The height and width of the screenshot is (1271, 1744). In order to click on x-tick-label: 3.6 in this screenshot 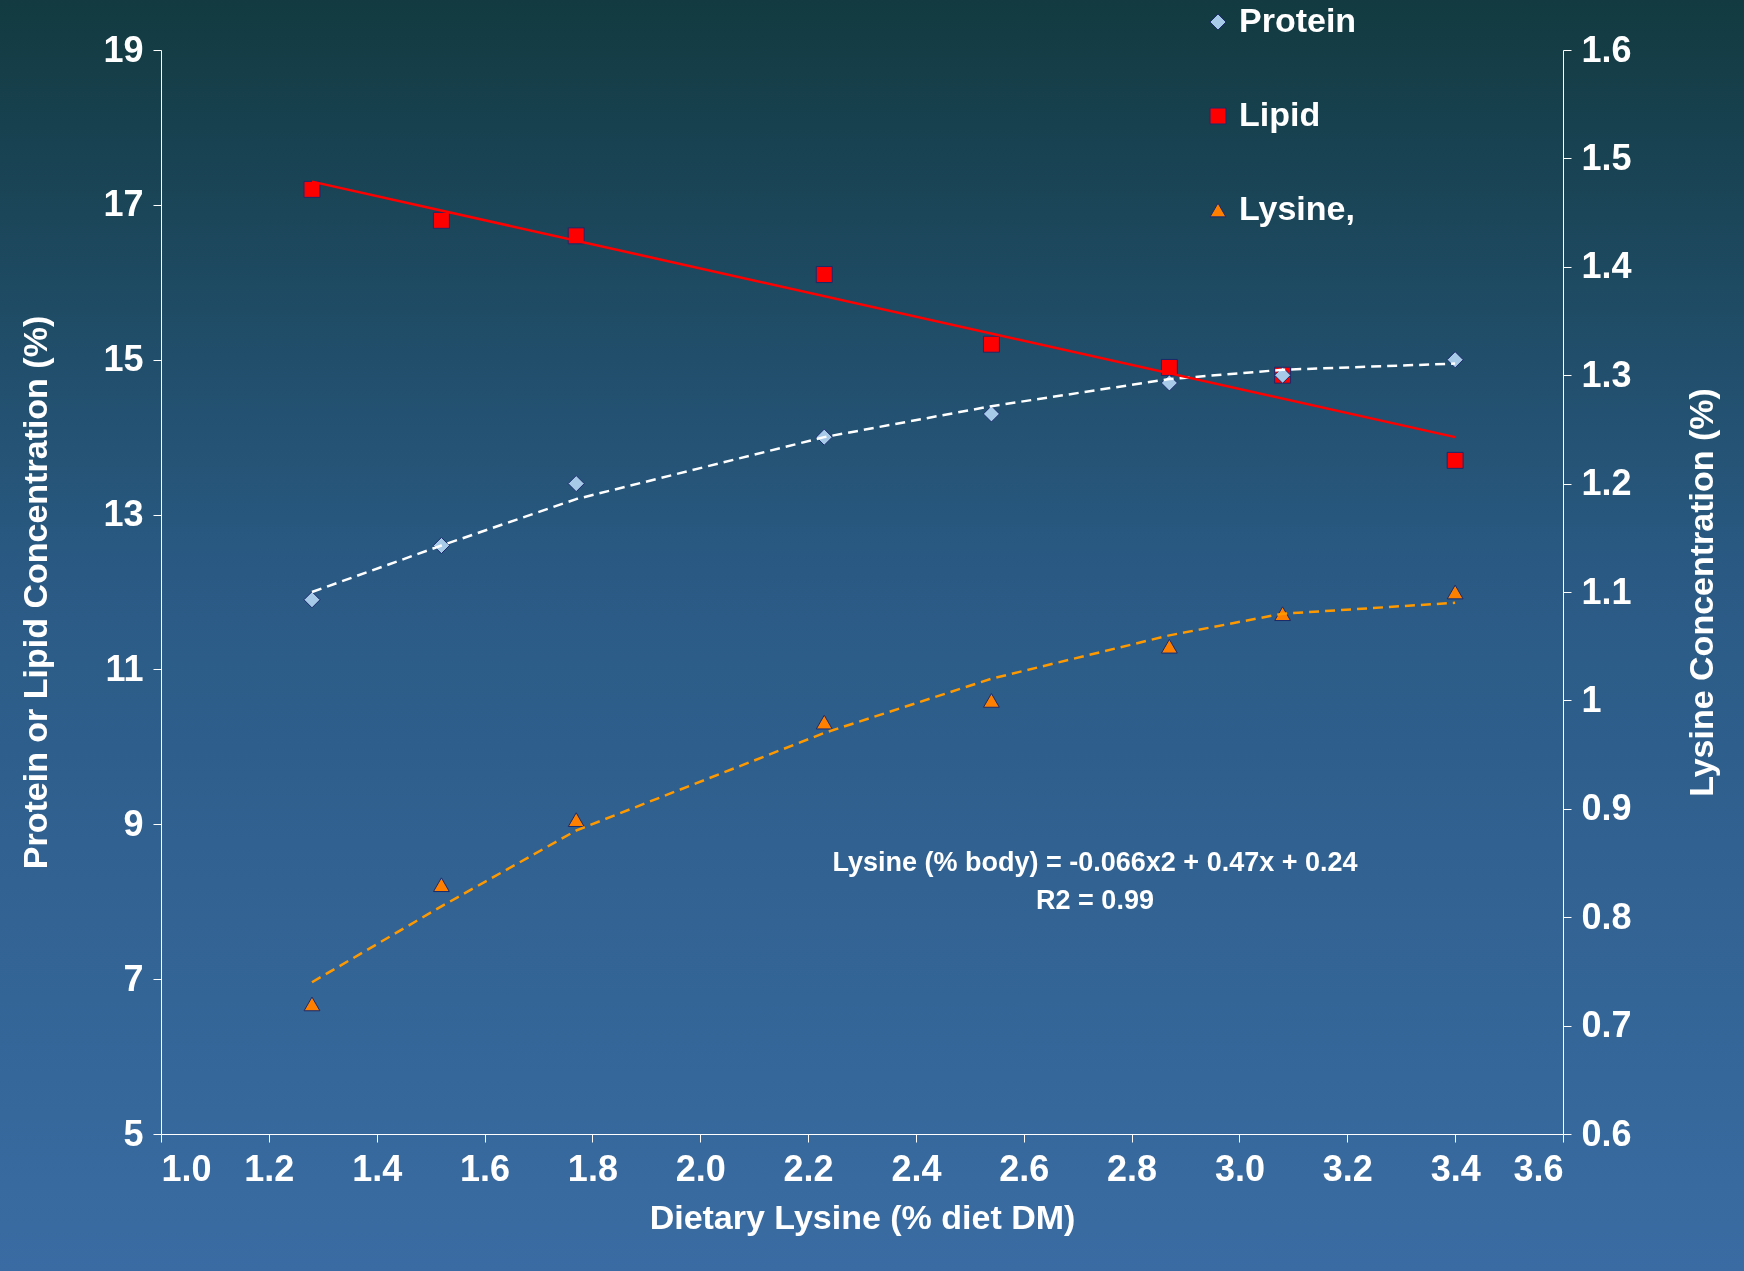, I will do `click(1538, 1168)`.